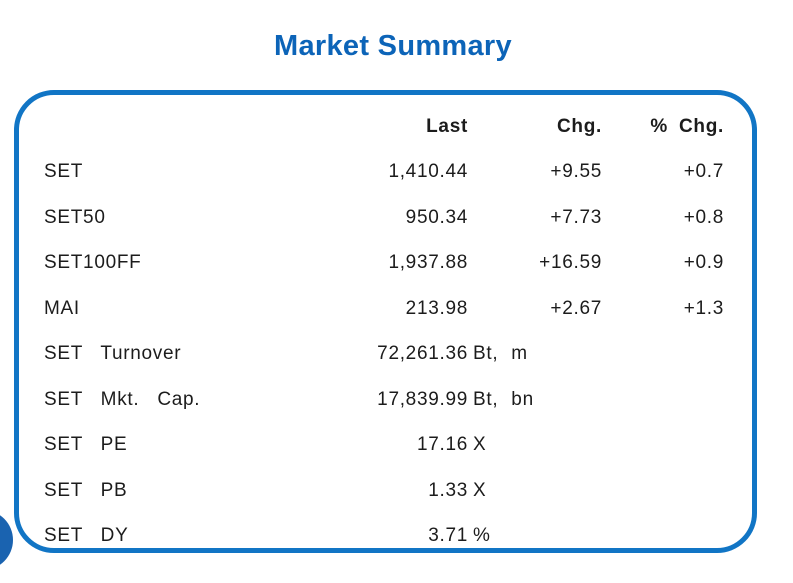  I want to click on row-unit: %, so click(482, 535).